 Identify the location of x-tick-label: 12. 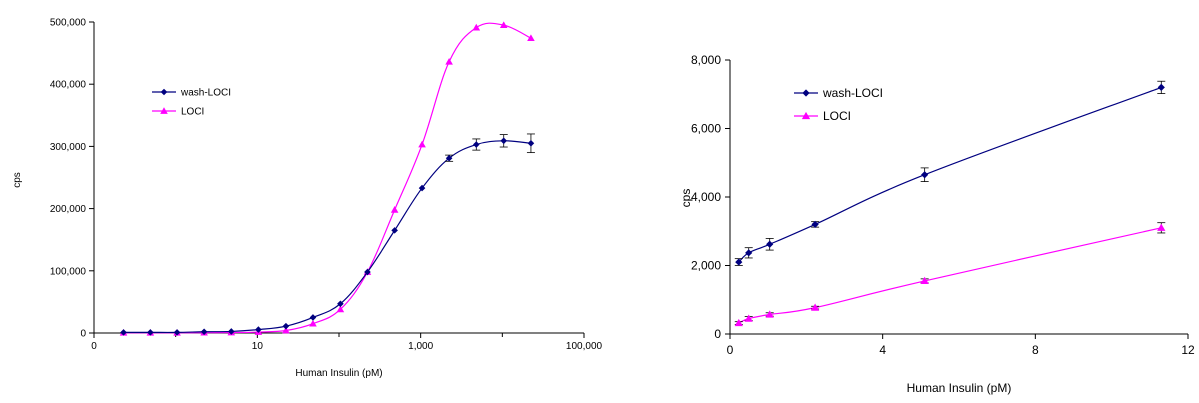
(1188, 350).